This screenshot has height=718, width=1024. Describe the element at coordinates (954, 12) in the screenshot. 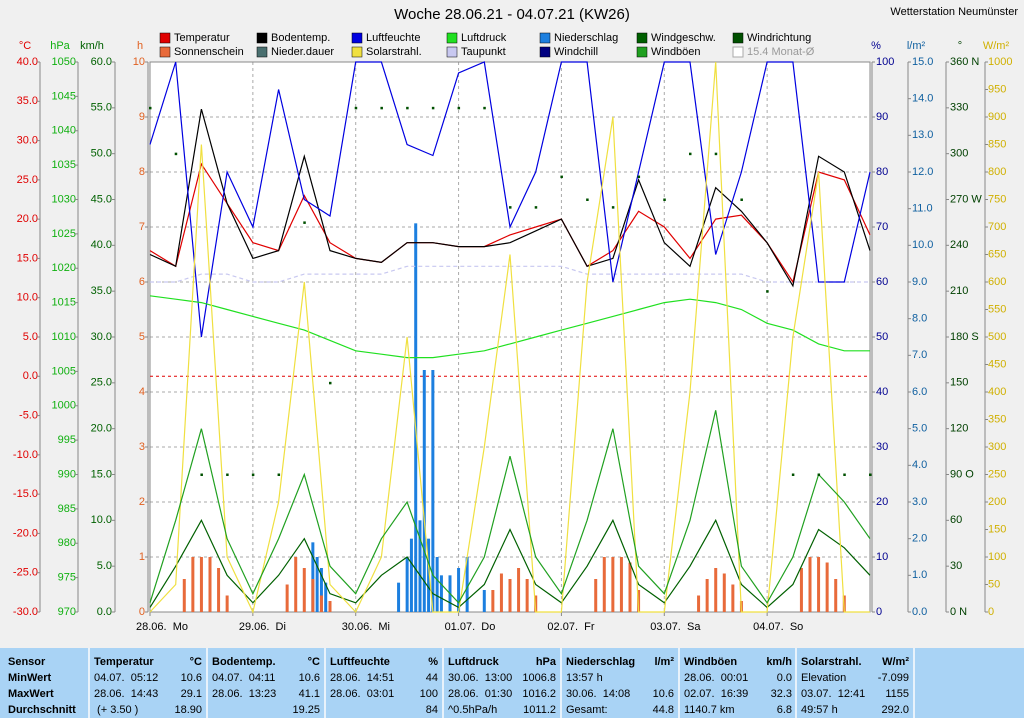

I see `station-name: Wetterstation Neumünster` at that location.